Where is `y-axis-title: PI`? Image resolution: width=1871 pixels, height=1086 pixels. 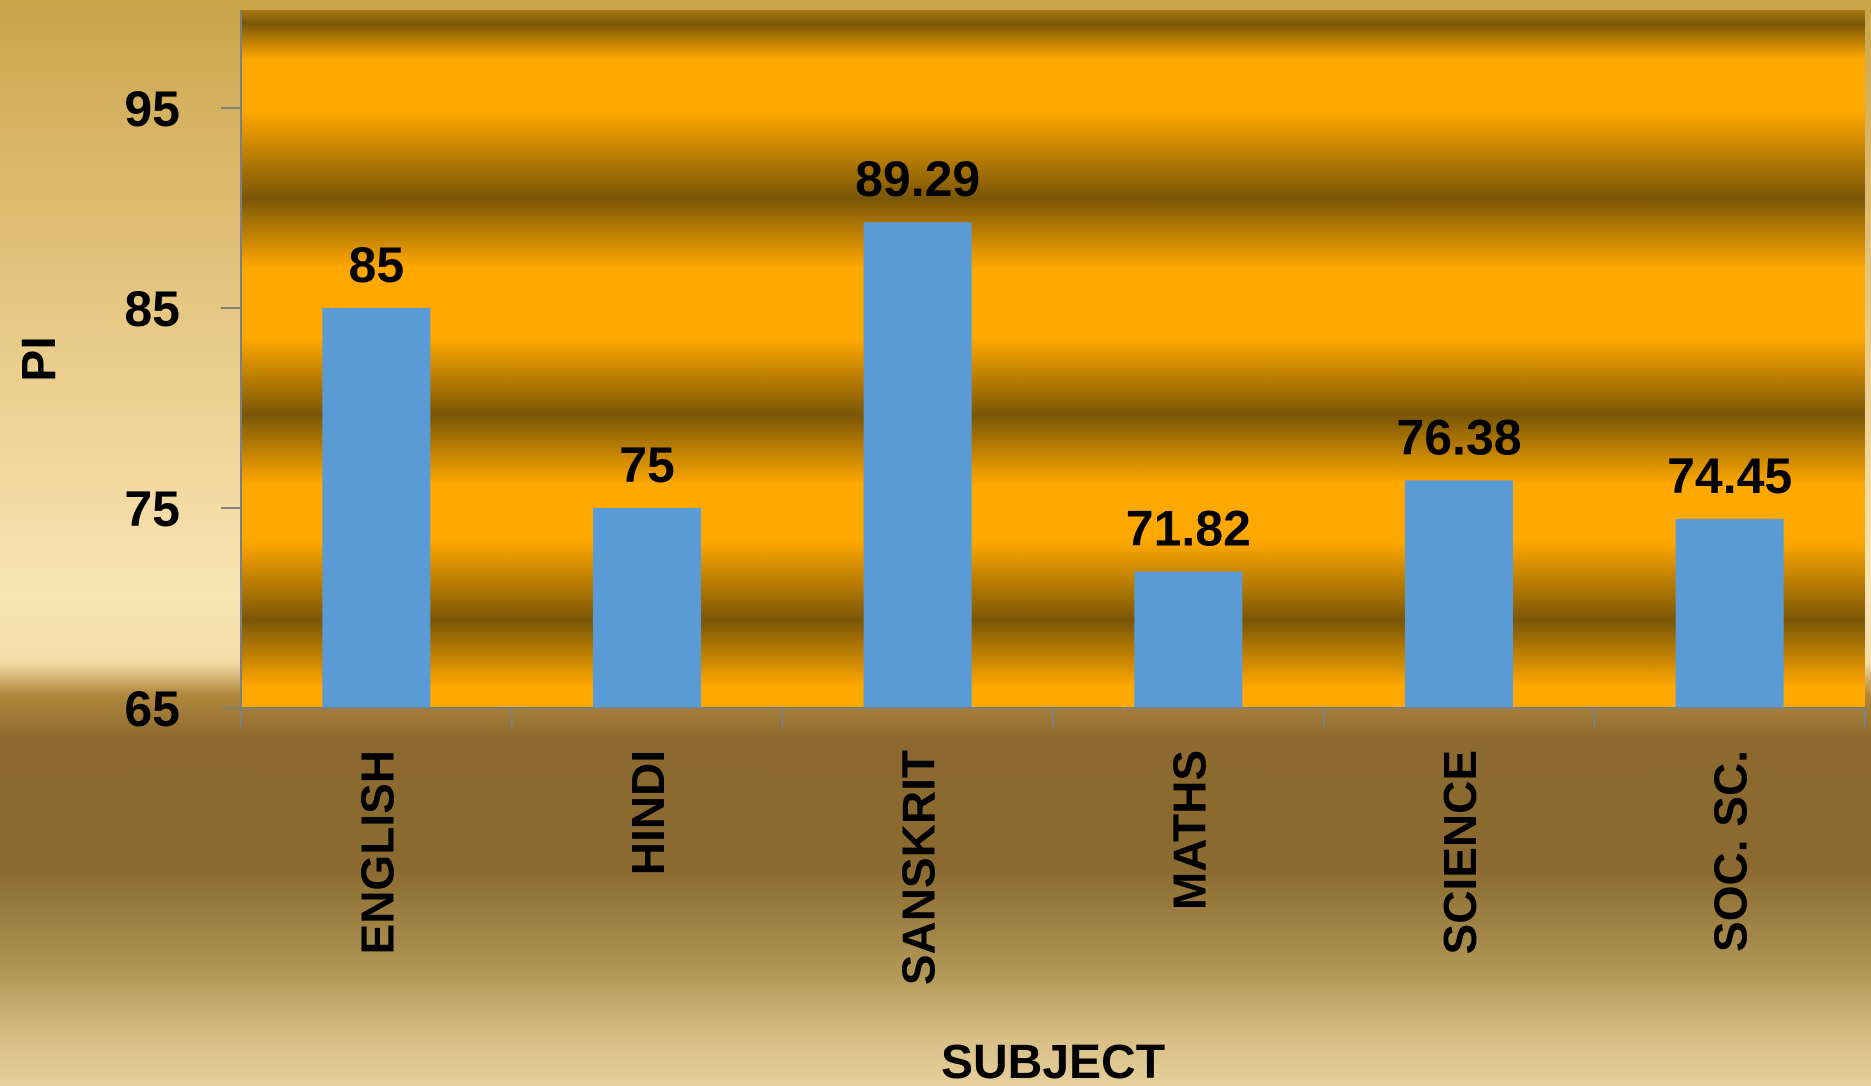 y-axis-title: PI is located at coordinates (39, 358).